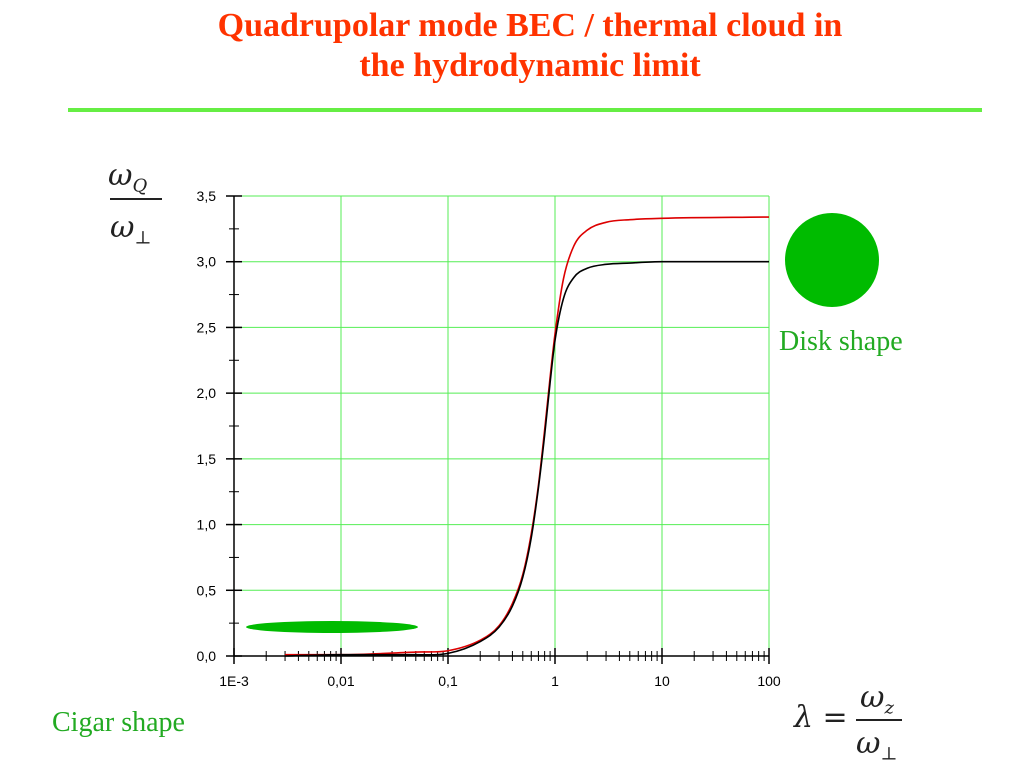 The height and width of the screenshot is (768, 1024). Describe the element at coordinates (207, 196) in the screenshot. I see `y-tick-label: 3,5` at that location.